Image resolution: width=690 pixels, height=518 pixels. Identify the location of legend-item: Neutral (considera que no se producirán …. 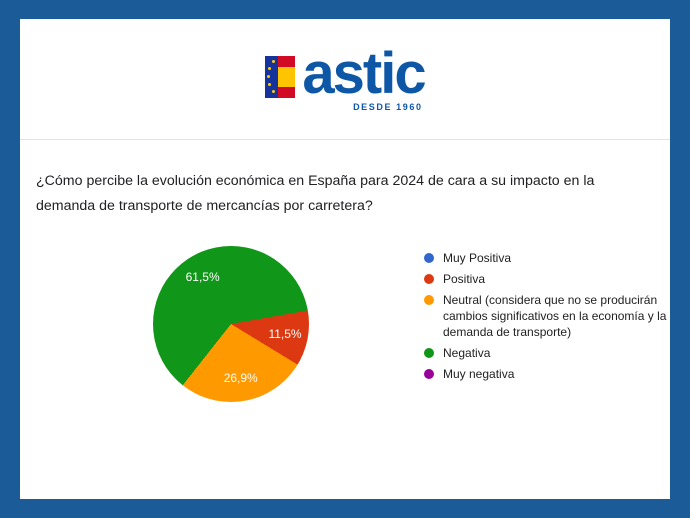
(546, 316).